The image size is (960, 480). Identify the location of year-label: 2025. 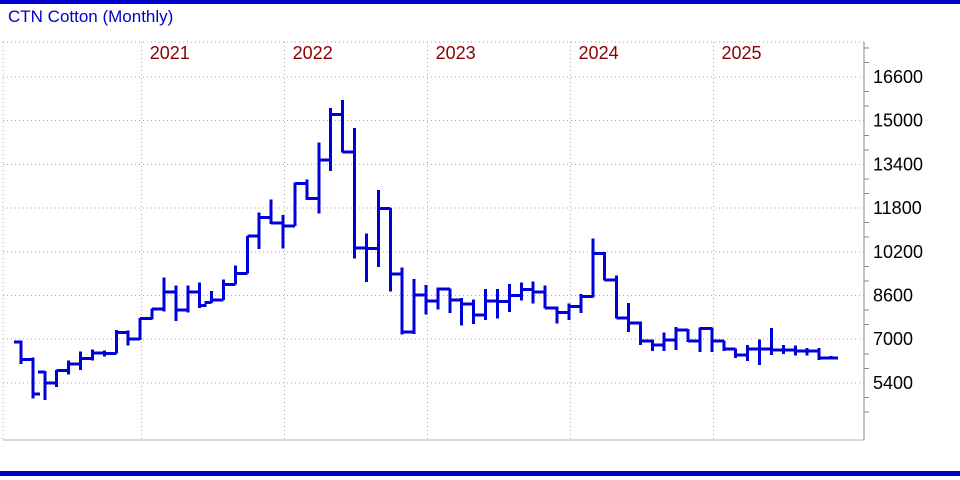
(741, 53).